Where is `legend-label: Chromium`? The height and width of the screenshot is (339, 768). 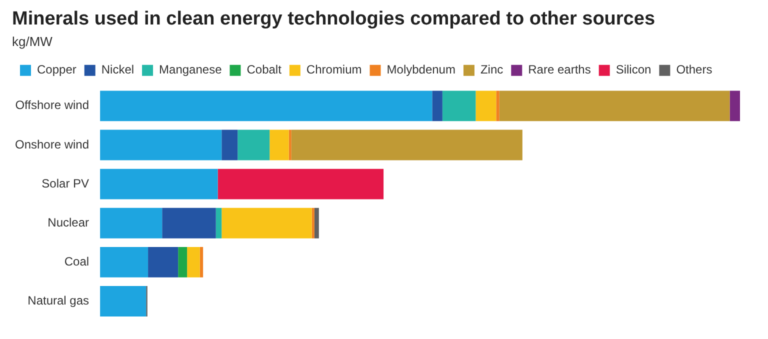
legend-label: Chromium is located at coordinates (334, 69).